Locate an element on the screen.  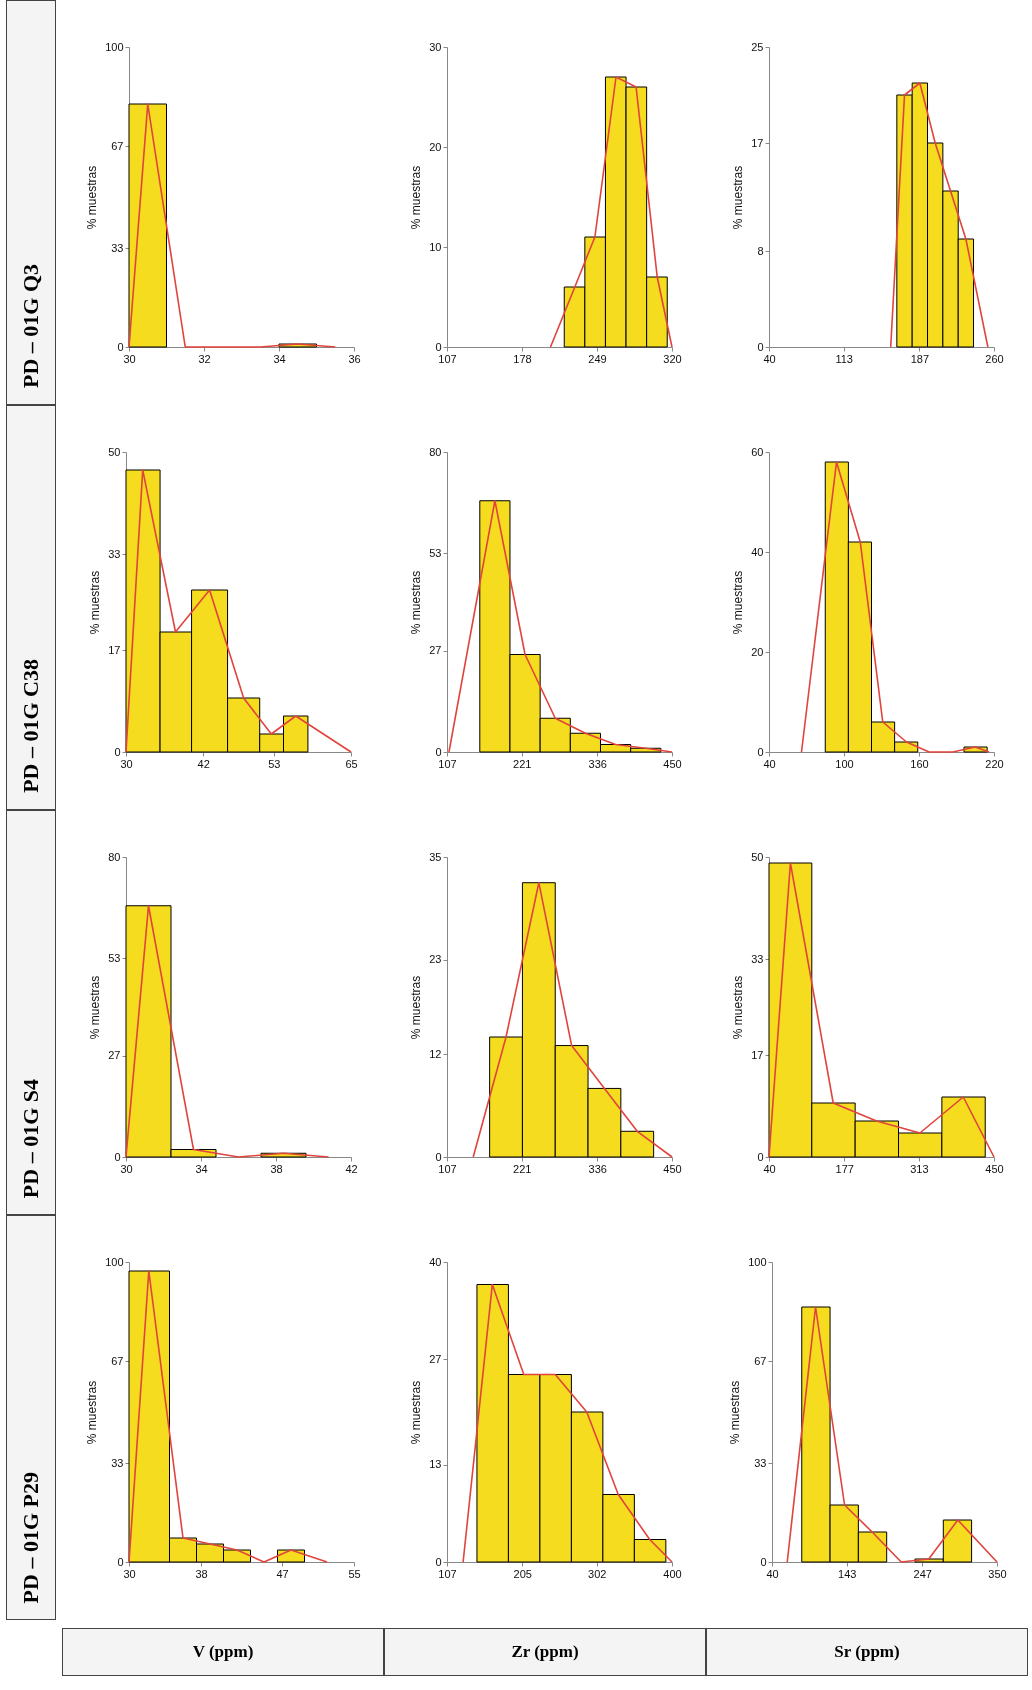
text: Sr (ppm) is located at coordinates (867, 1652).